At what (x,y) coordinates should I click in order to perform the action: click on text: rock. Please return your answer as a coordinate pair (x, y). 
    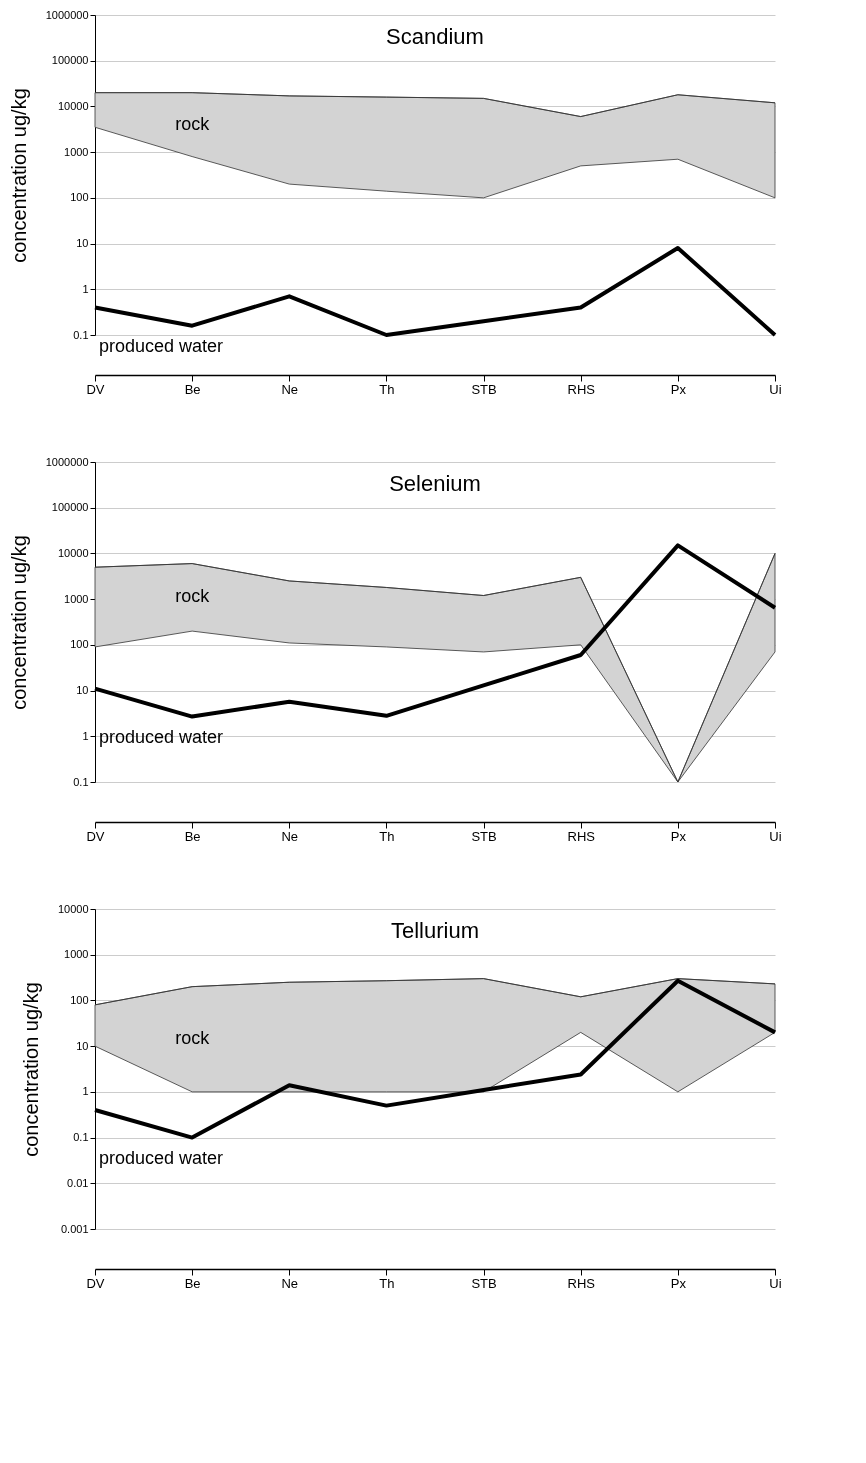
    Looking at the image, I should click on (193, 1038).